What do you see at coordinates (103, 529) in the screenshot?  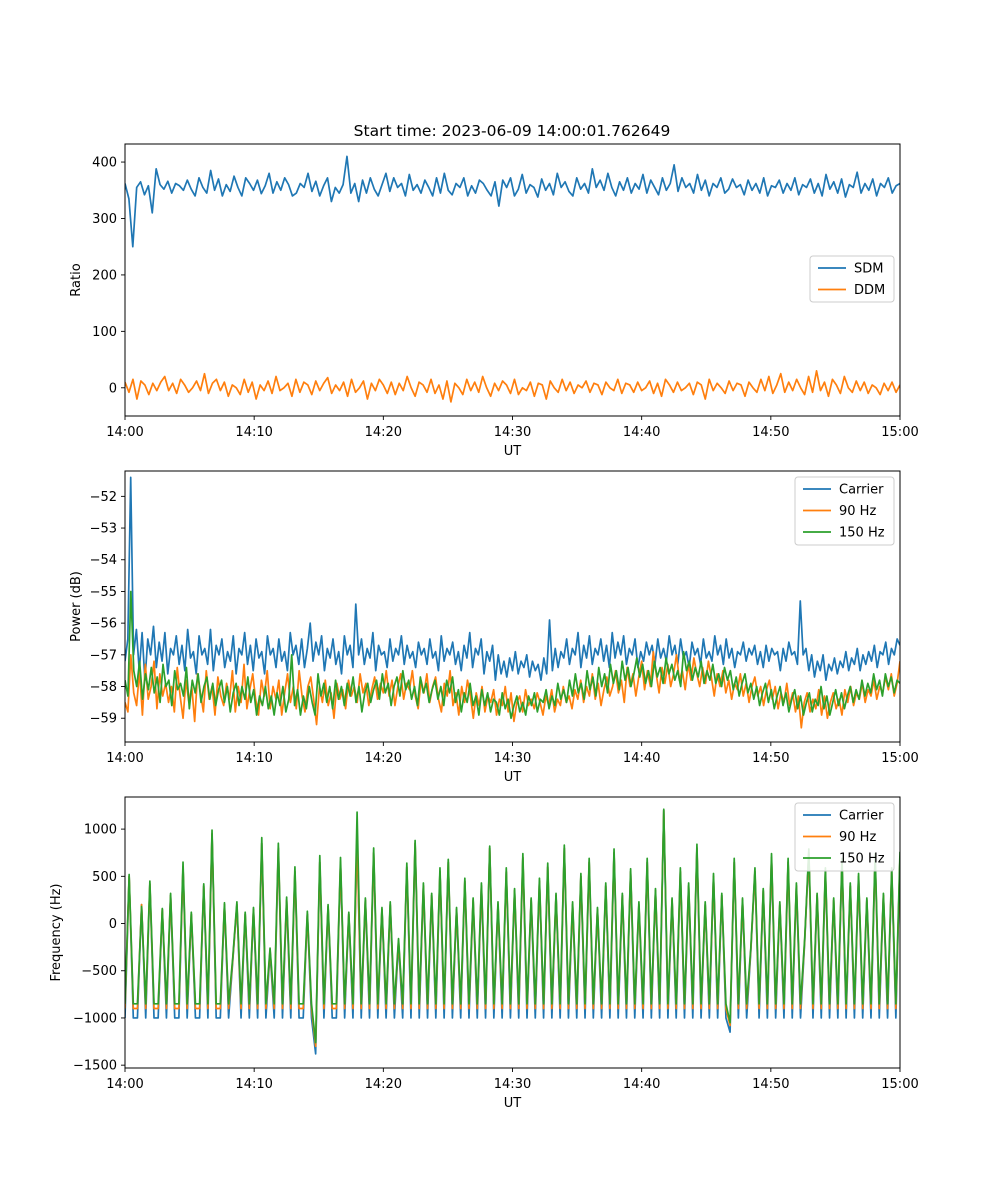 I see `power-y-tick-label: −53` at bounding box center [103, 529].